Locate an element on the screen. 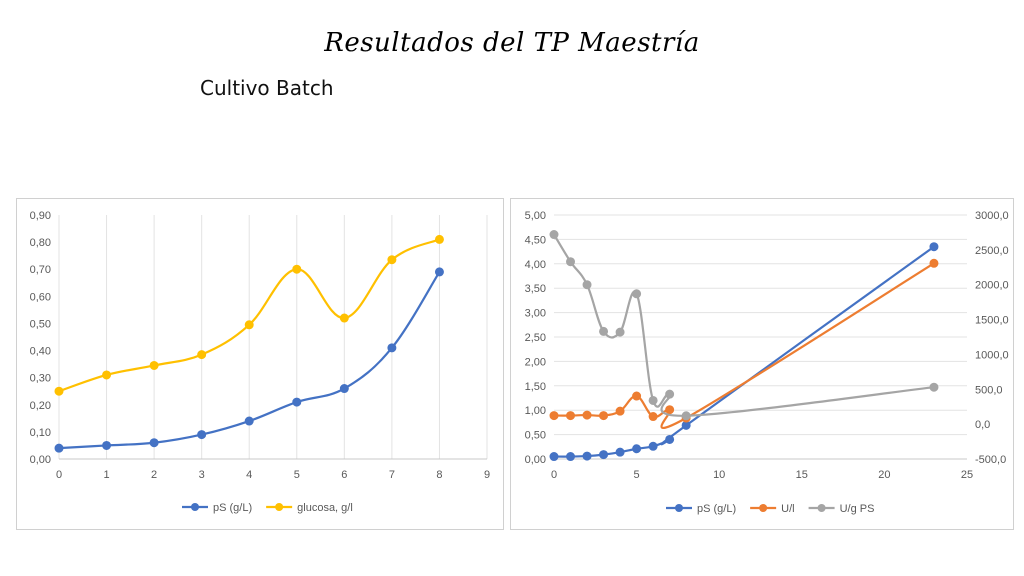 This screenshot has height=576, width=1024. y2-tick-label: 2500,0 is located at coordinates (992, 251).